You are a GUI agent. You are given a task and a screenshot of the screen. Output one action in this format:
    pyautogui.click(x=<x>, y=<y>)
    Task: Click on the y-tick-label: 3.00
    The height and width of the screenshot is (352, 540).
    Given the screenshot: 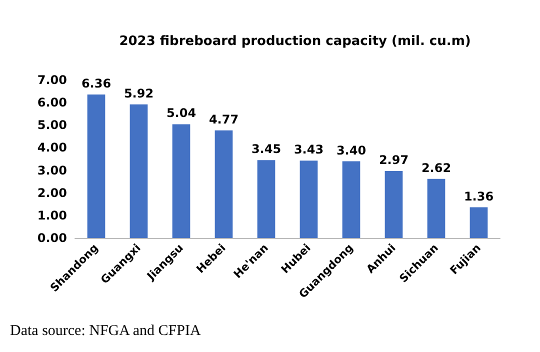 What is the action you would take?
    pyautogui.click(x=52, y=170)
    